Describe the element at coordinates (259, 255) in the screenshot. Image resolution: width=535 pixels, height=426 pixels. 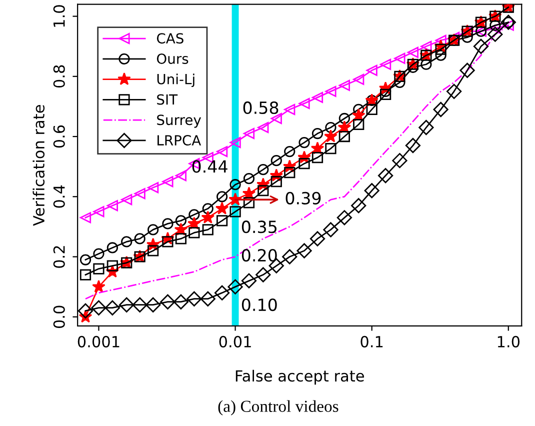
I see `annotation: 0.20` at that location.